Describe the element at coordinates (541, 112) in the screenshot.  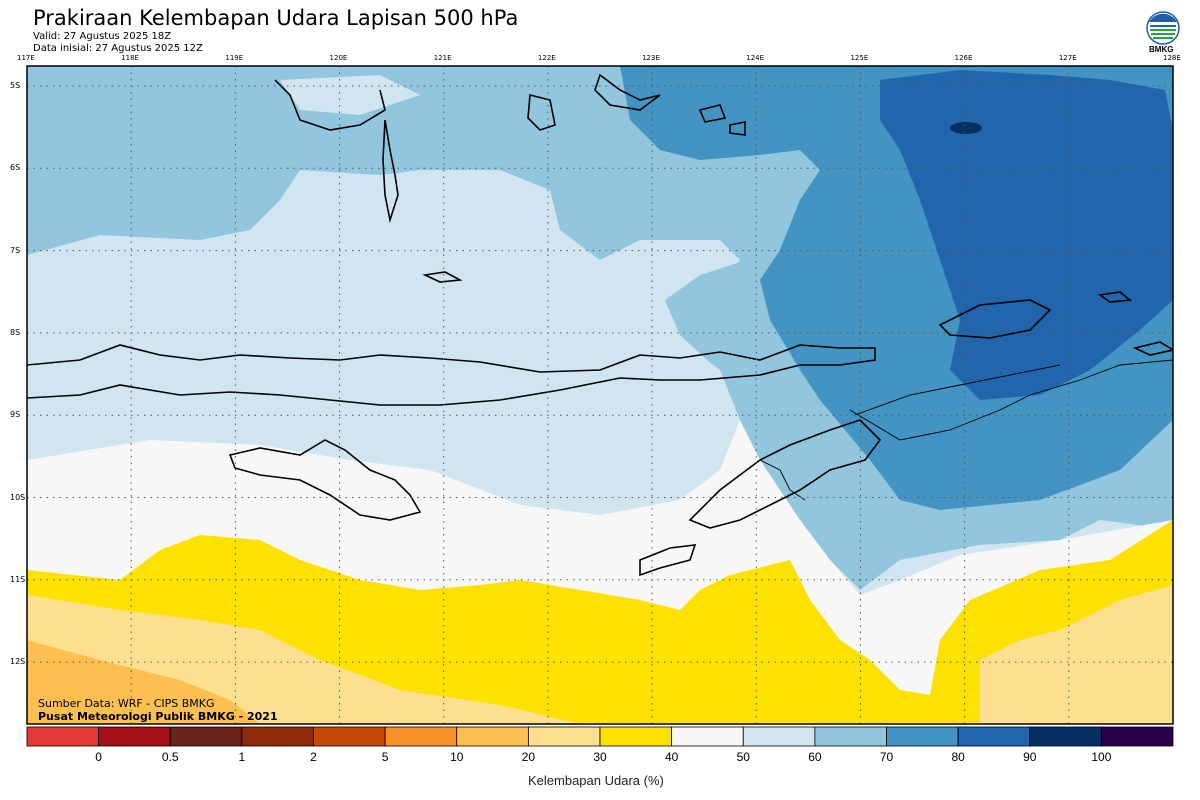
I see `coast-buton` at that location.